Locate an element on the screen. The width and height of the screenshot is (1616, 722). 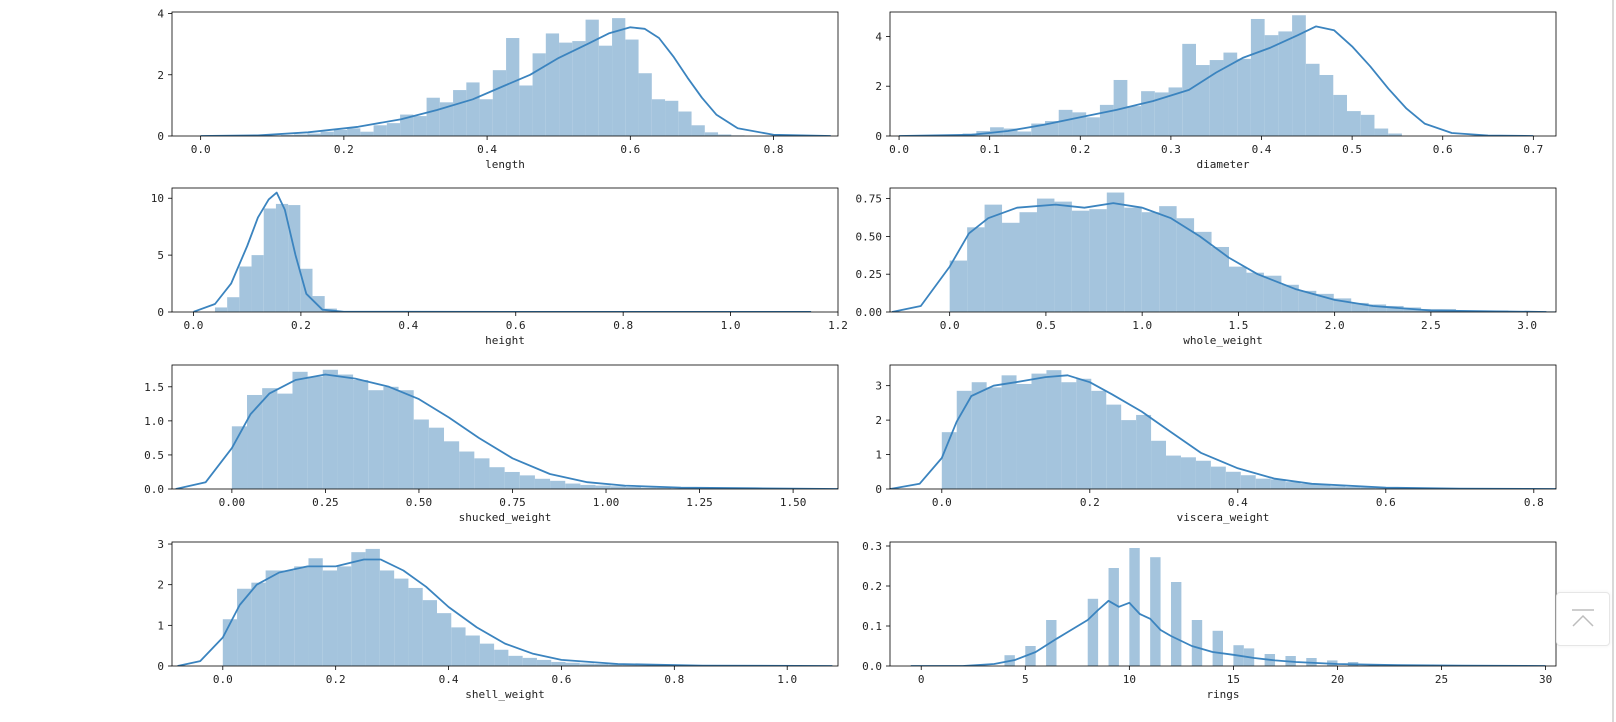
axes-frame is located at coordinates (505, 250).